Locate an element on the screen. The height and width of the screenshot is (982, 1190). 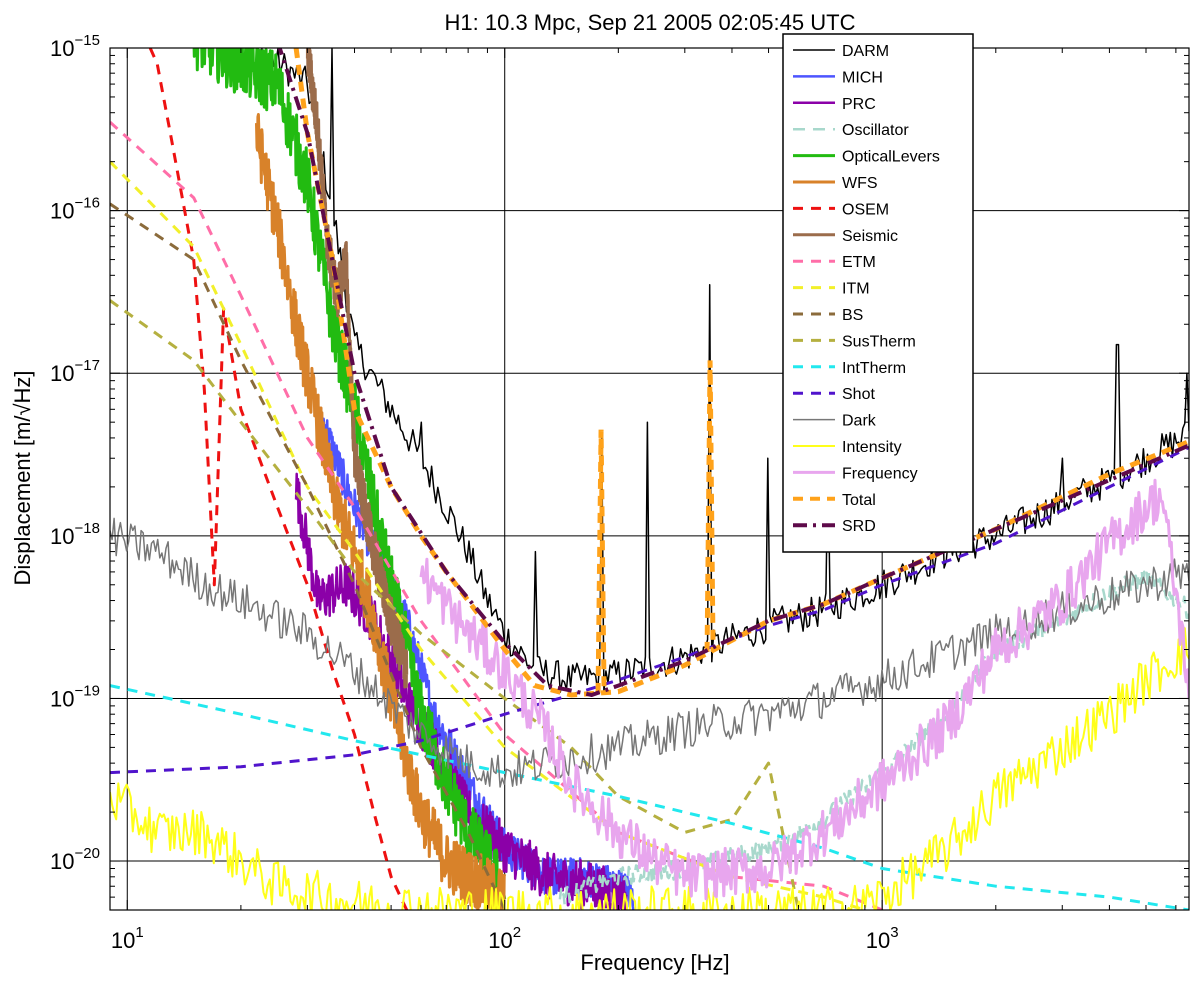
legend-label-sustherm: SusTherm is located at coordinates (879, 341).